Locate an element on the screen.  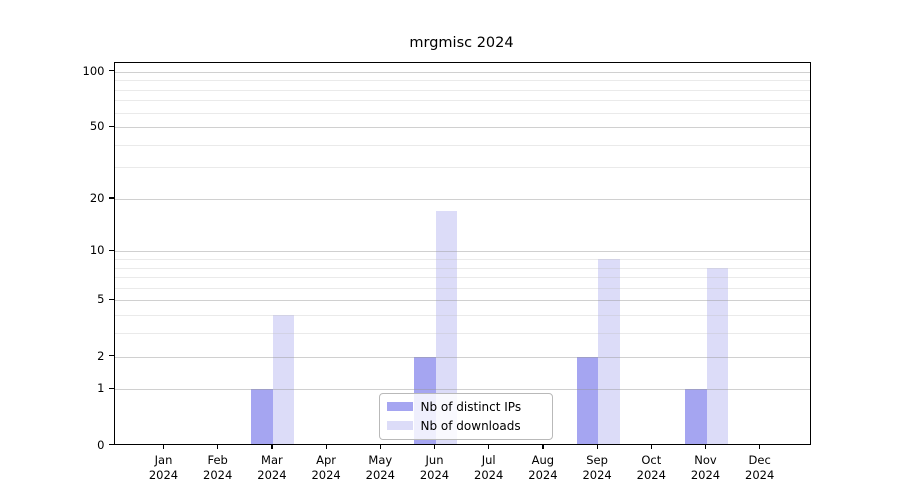
bar-nov-downloads is located at coordinates (717, 356).